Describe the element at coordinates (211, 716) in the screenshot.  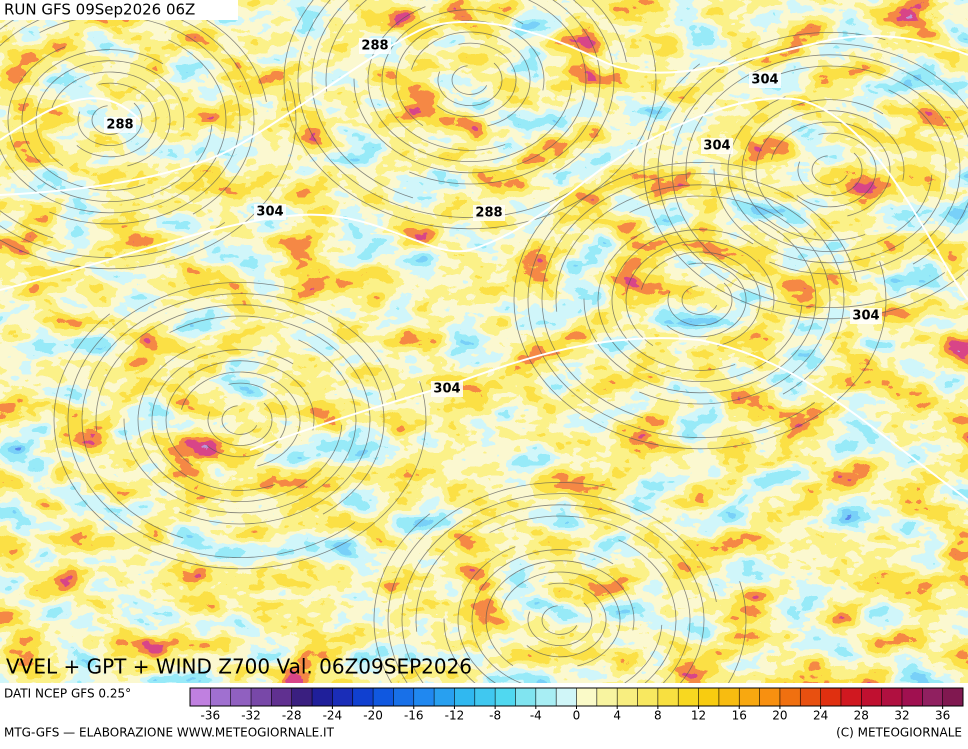
I see `colorbar-tick-label: -36` at that location.